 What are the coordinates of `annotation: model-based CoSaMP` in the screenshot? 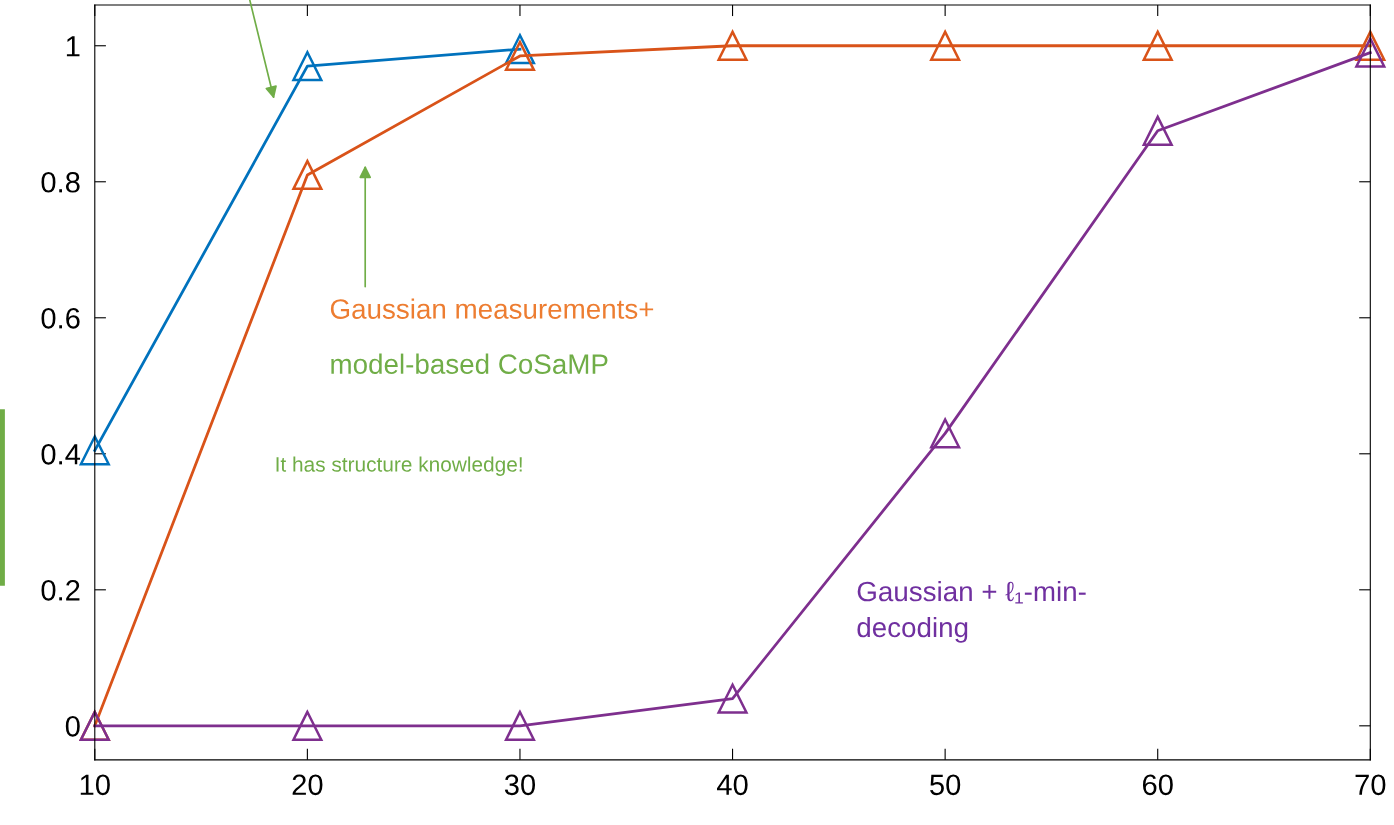 It's located at (469, 363).